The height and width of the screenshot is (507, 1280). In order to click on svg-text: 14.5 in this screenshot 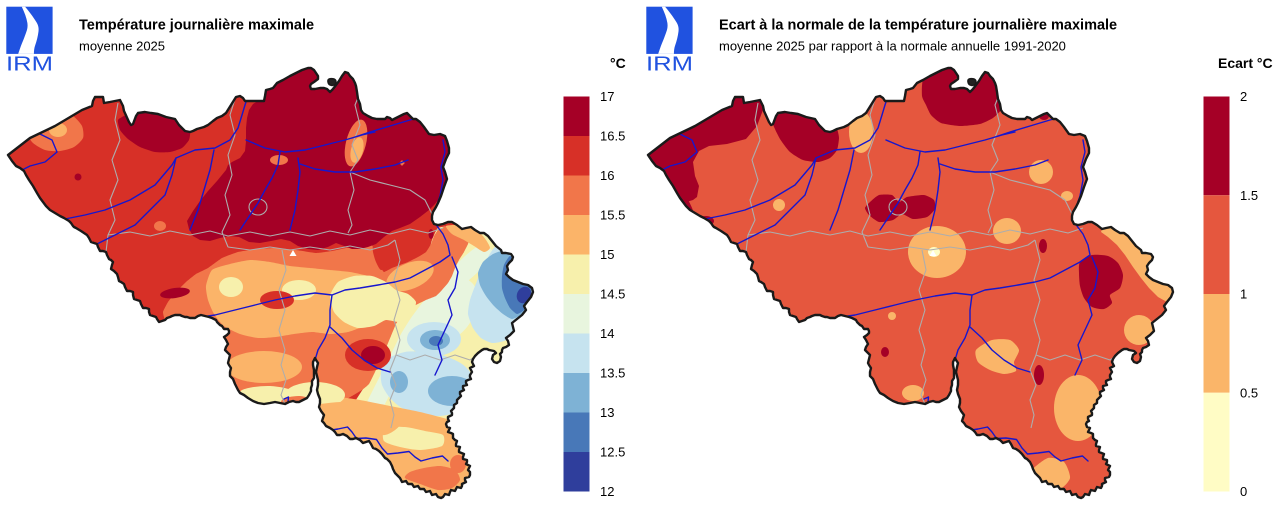, I will do `click(612, 294)`.